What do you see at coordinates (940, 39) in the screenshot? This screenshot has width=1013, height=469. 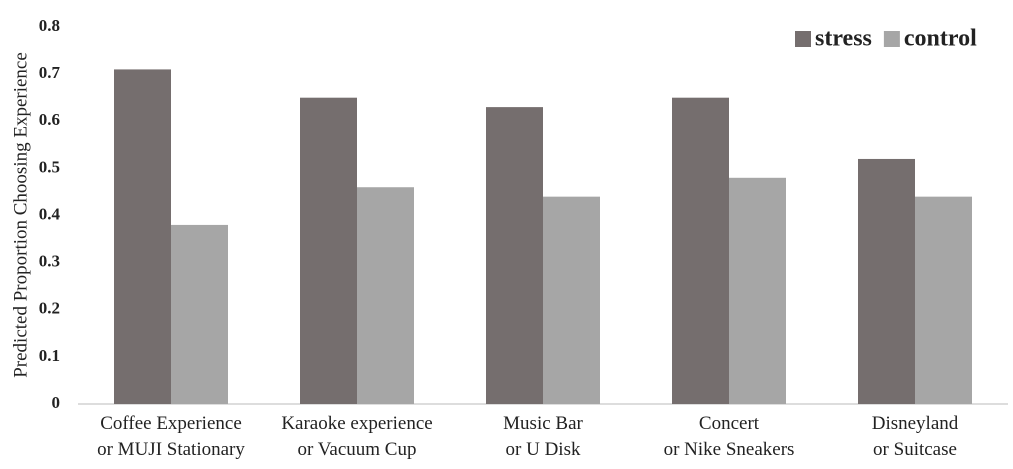 I see `legend-label: control` at bounding box center [940, 39].